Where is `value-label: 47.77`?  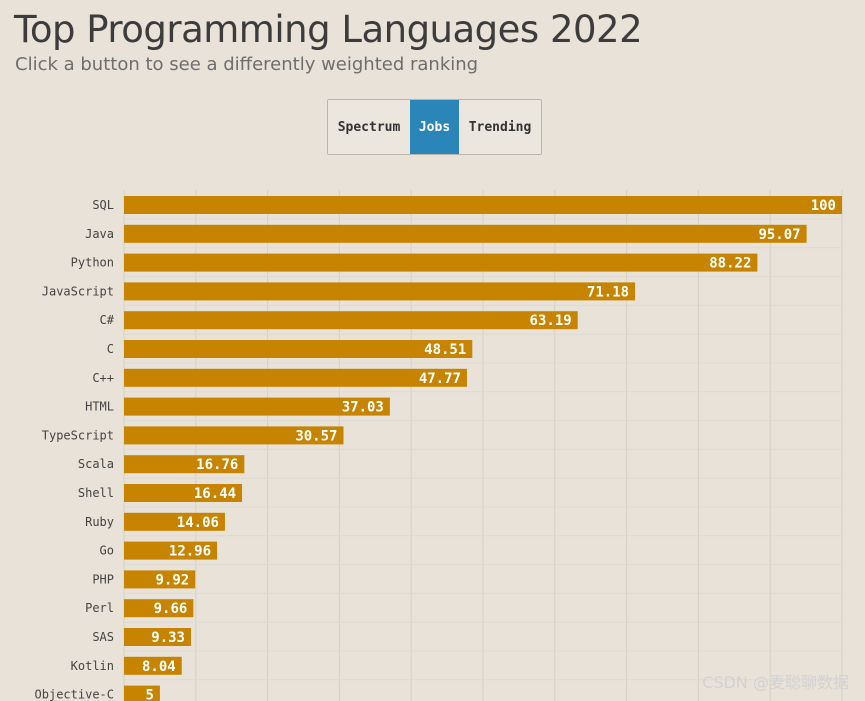
value-label: 47.77 is located at coordinates (440, 379).